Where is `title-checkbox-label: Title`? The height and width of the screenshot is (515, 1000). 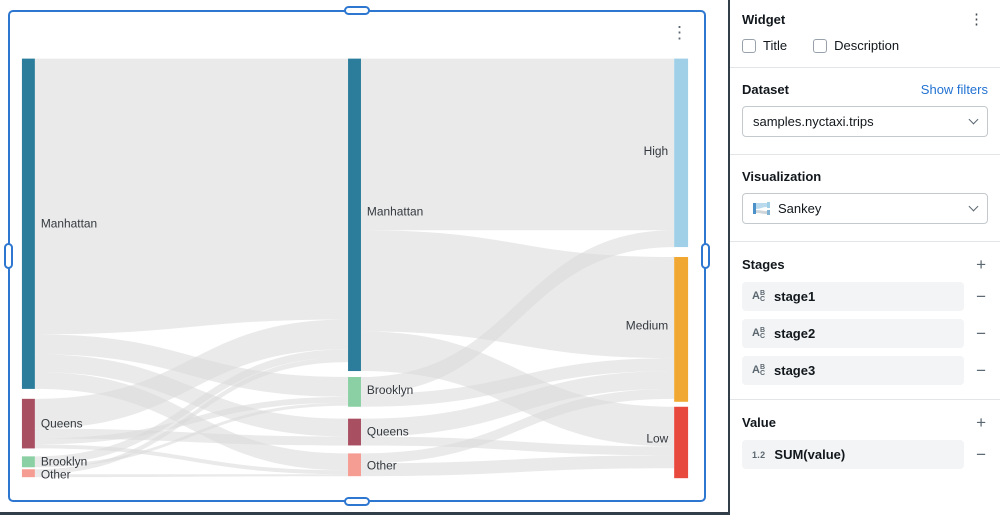 title-checkbox-label: Title is located at coordinates (775, 45).